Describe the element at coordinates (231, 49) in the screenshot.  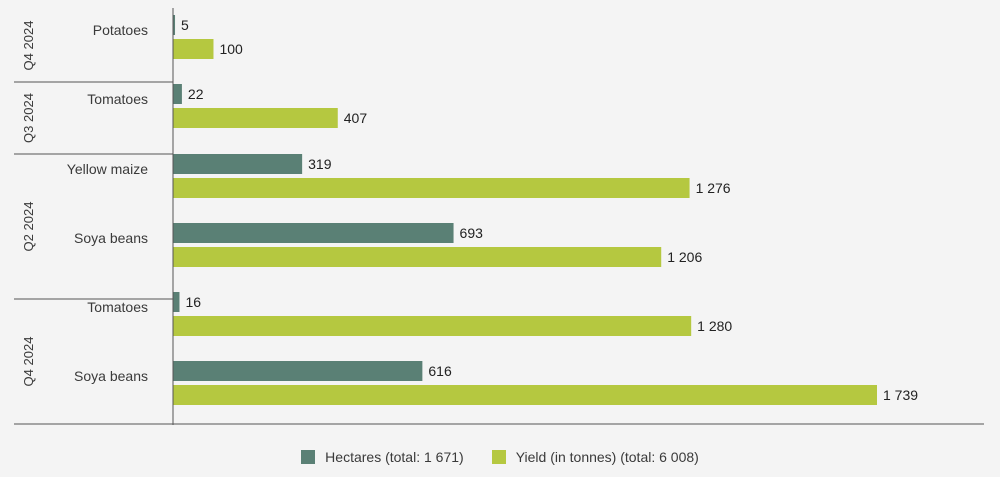
I see `data-label: 100` at that location.